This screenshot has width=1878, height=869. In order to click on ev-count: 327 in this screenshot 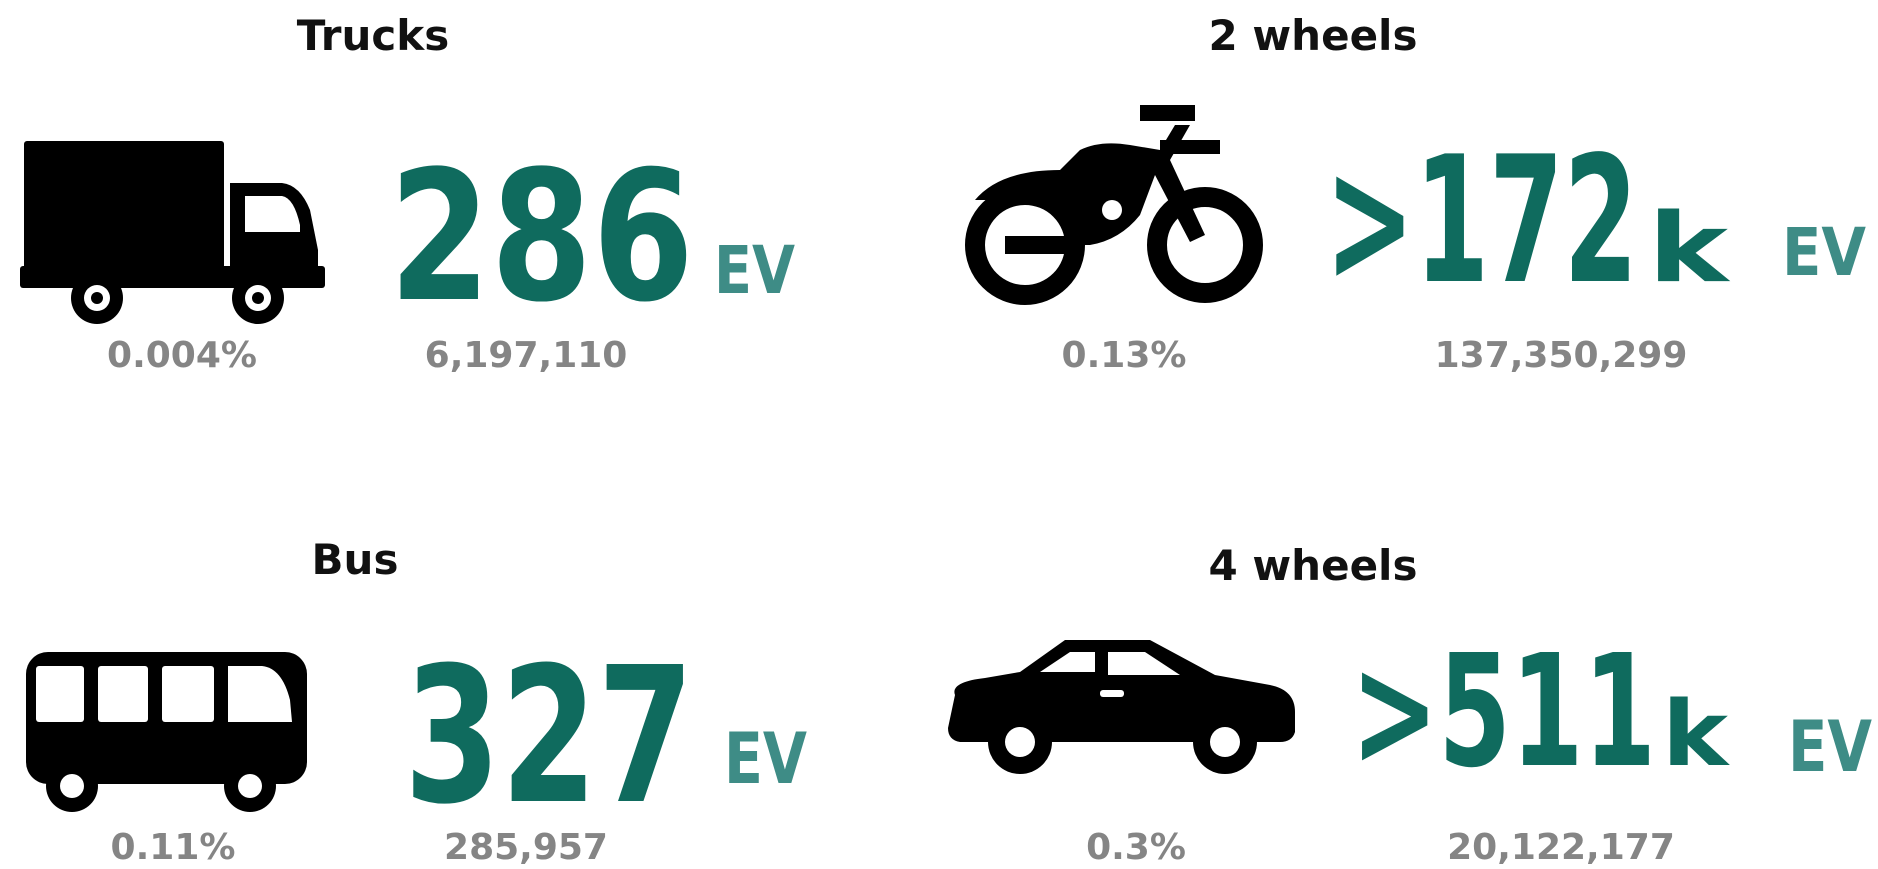, I will do `click(549, 736)`.